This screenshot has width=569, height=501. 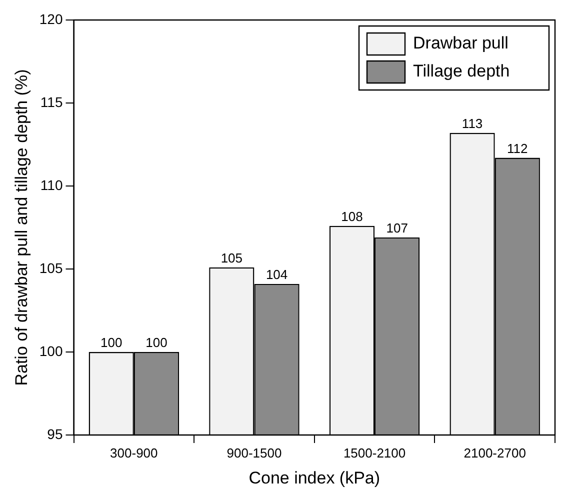 What do you see at coordinates (397, 228) in the screenshot?
I see `data-label: 107` at bounding box center [397, 228].